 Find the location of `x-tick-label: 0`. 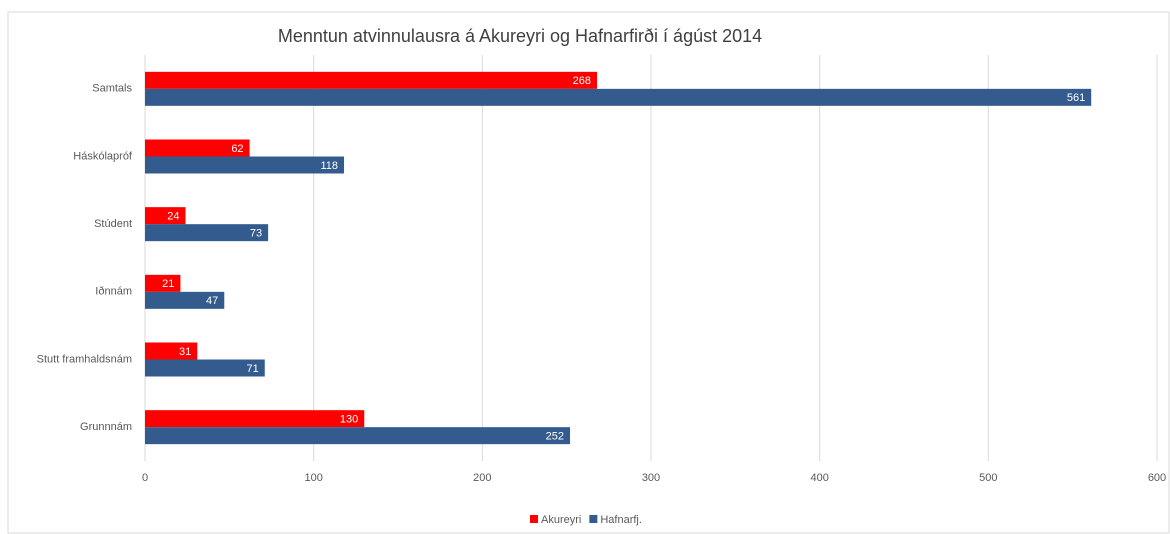

x-tick-label: 0 is located at coordinates (145, 478).